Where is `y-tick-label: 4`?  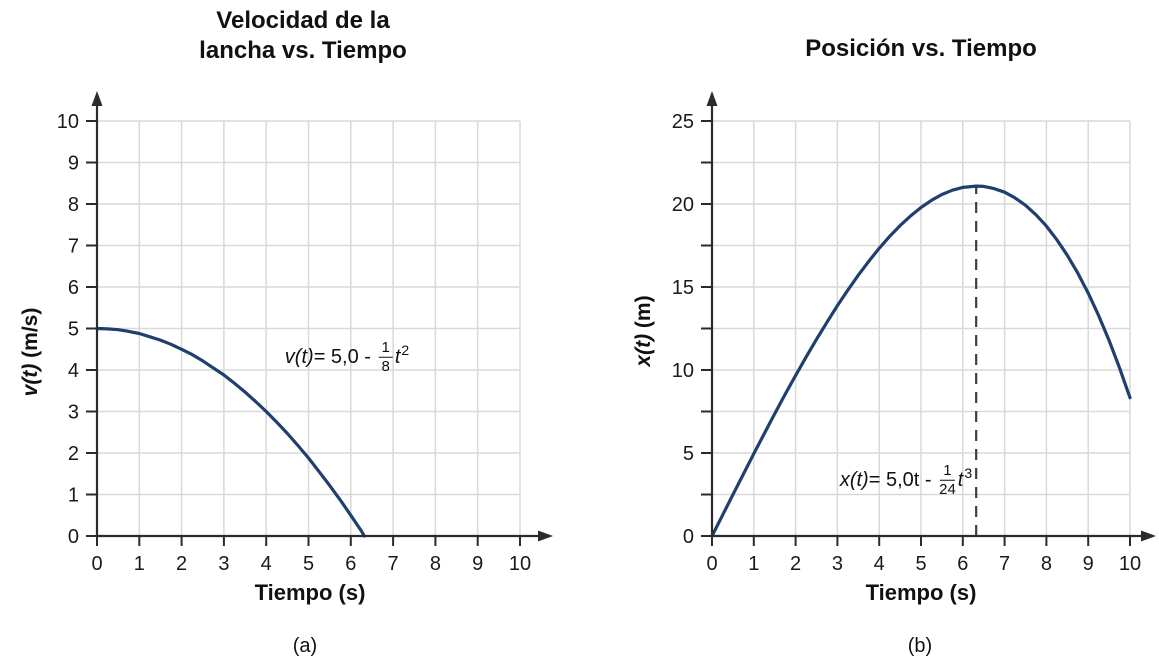 y-tick-label: 4 is located at coordinates (73, 371).